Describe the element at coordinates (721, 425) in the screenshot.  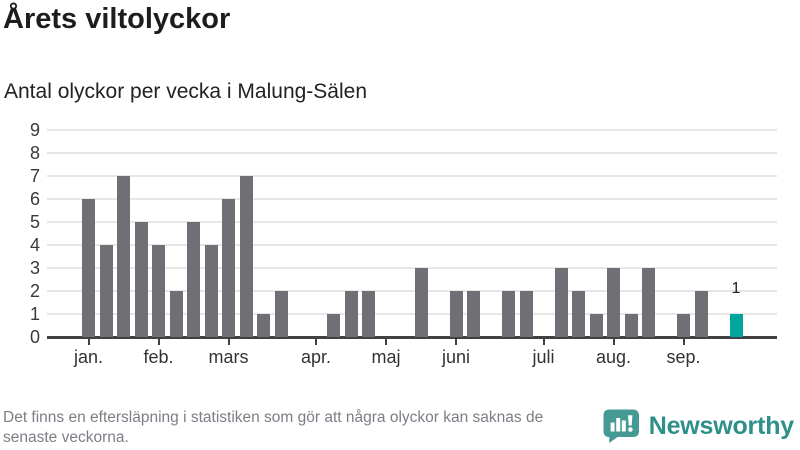
I see `newsworthy-wordmark: Newsworthy` at that location.